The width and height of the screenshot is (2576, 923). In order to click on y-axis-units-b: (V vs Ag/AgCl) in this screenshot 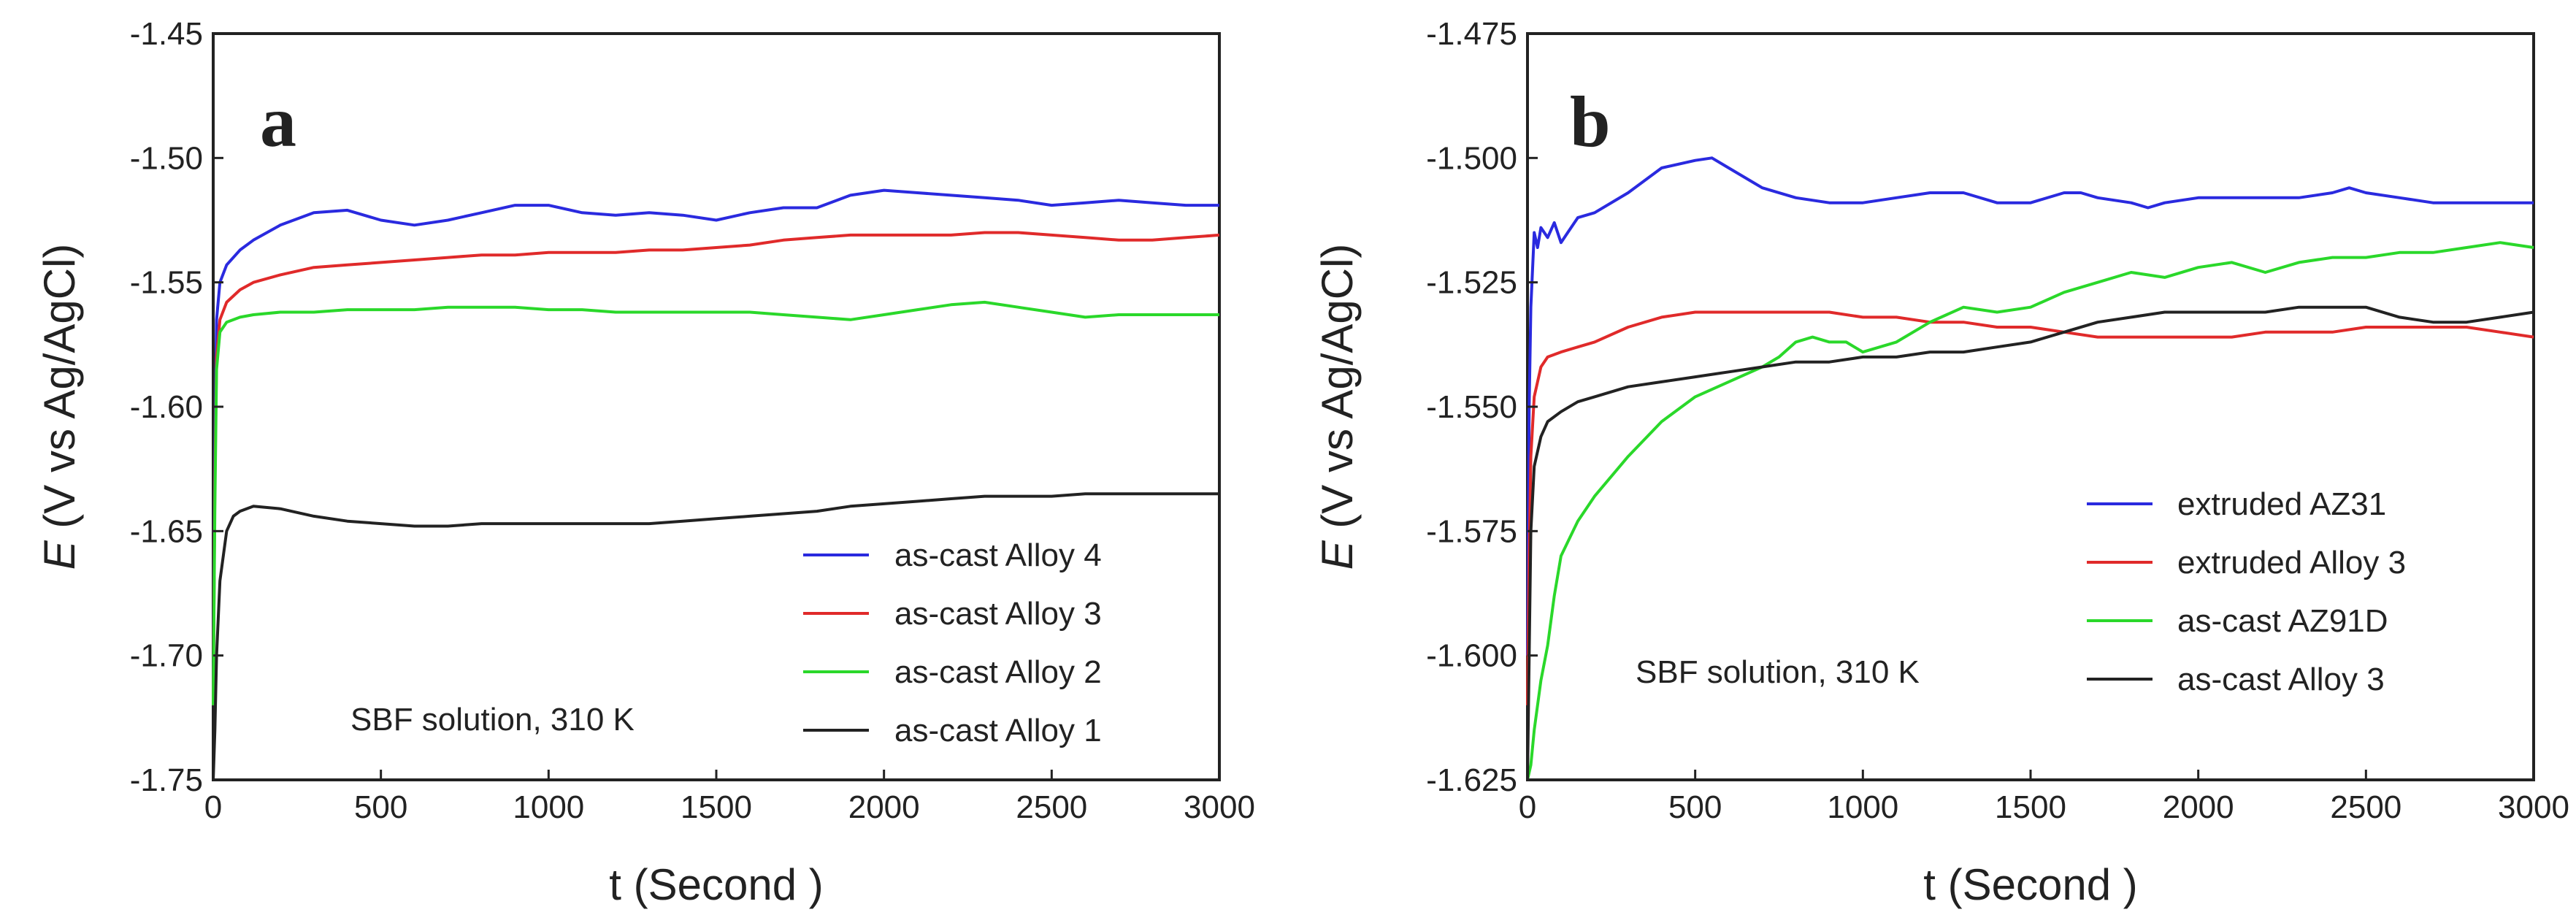, I will do `click(1337, 386)`.